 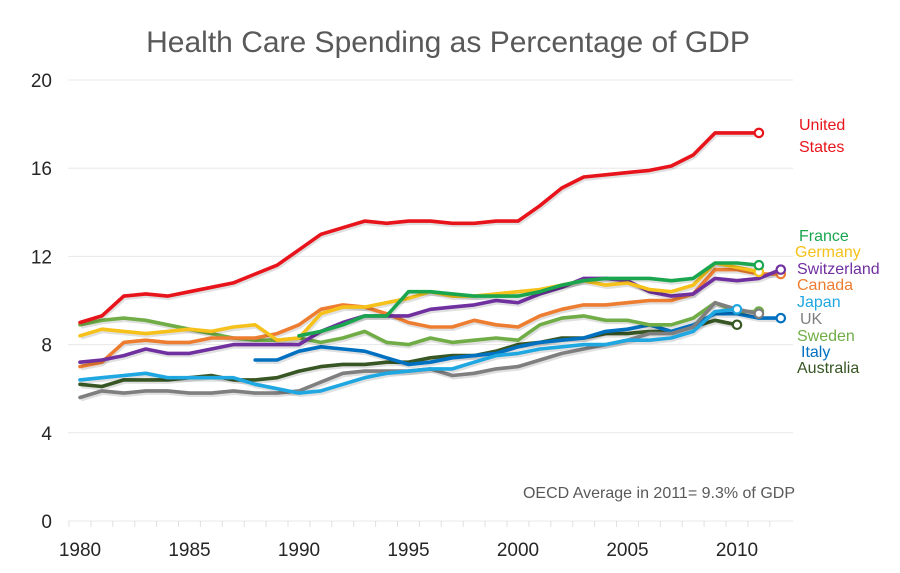 I want to click on y-tick-label: 0, so click(x=46, y=522).